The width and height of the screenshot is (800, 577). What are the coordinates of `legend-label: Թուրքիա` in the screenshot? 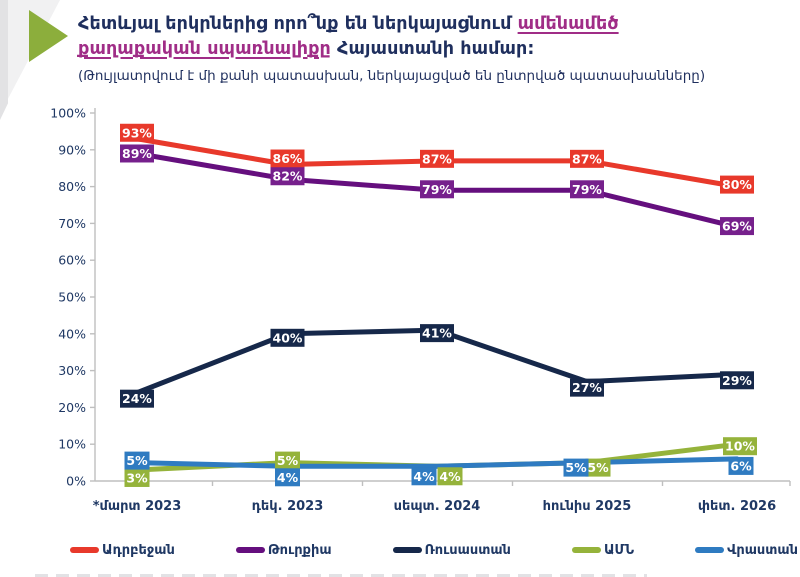 It's located at (299, 550).